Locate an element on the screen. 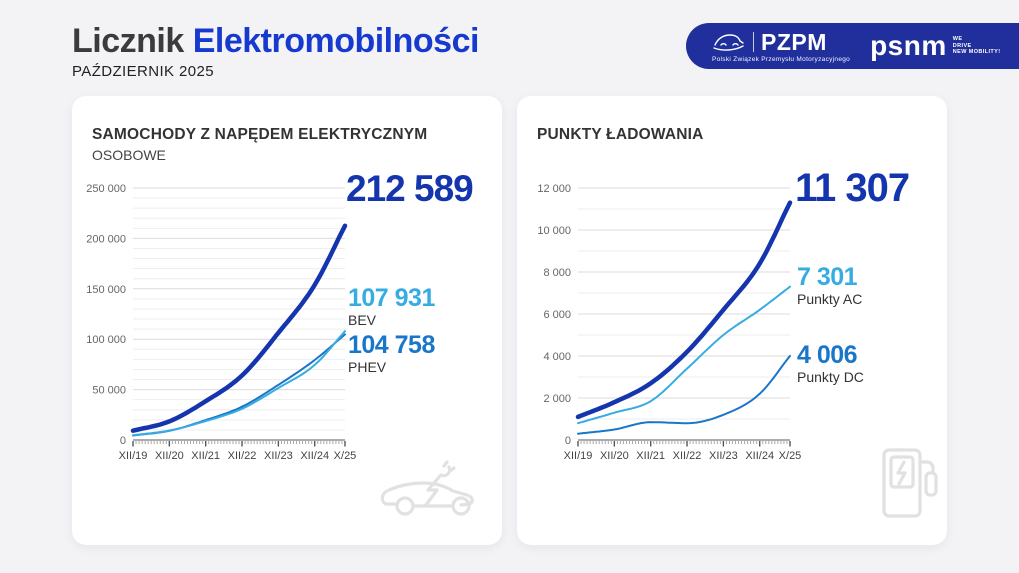 The height and width of the screenshot is (573, 1019). pzpm-car-icon is located at coordinates (728, 42).